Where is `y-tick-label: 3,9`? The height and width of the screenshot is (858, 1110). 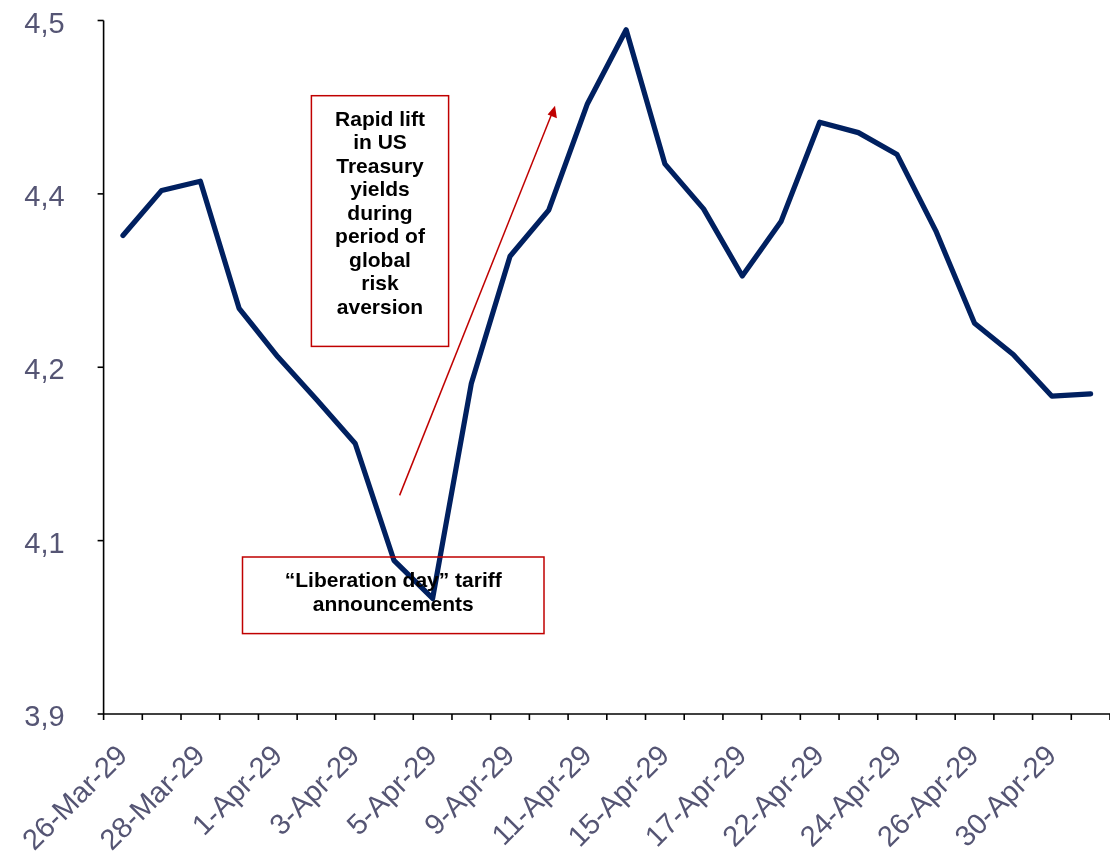
y-tick-label: 3,9 is located at coordinates (44, 716).